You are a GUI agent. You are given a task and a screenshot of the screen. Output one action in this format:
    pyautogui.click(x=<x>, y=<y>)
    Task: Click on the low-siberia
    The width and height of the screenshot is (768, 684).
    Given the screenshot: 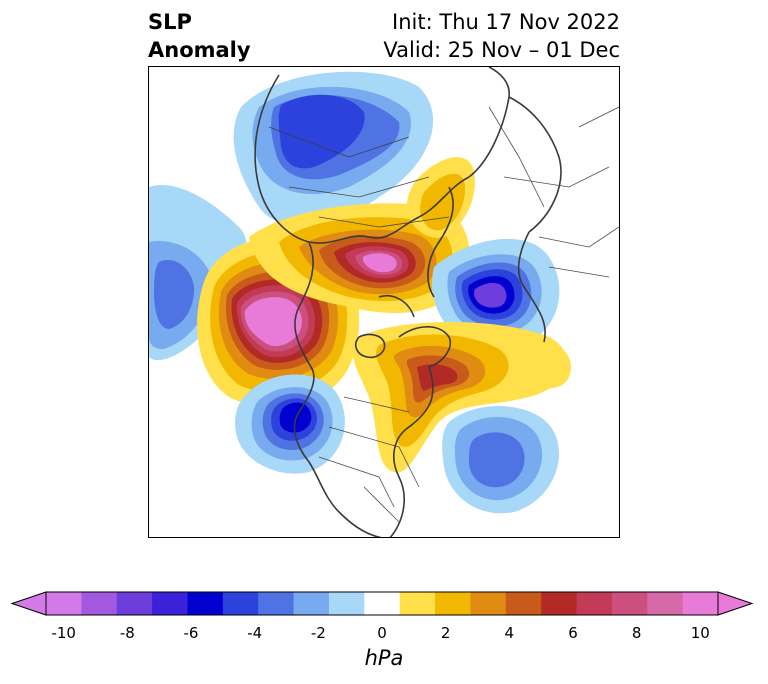 What is the action you would take?
    pyautogui.click(x=333, y=148)
    